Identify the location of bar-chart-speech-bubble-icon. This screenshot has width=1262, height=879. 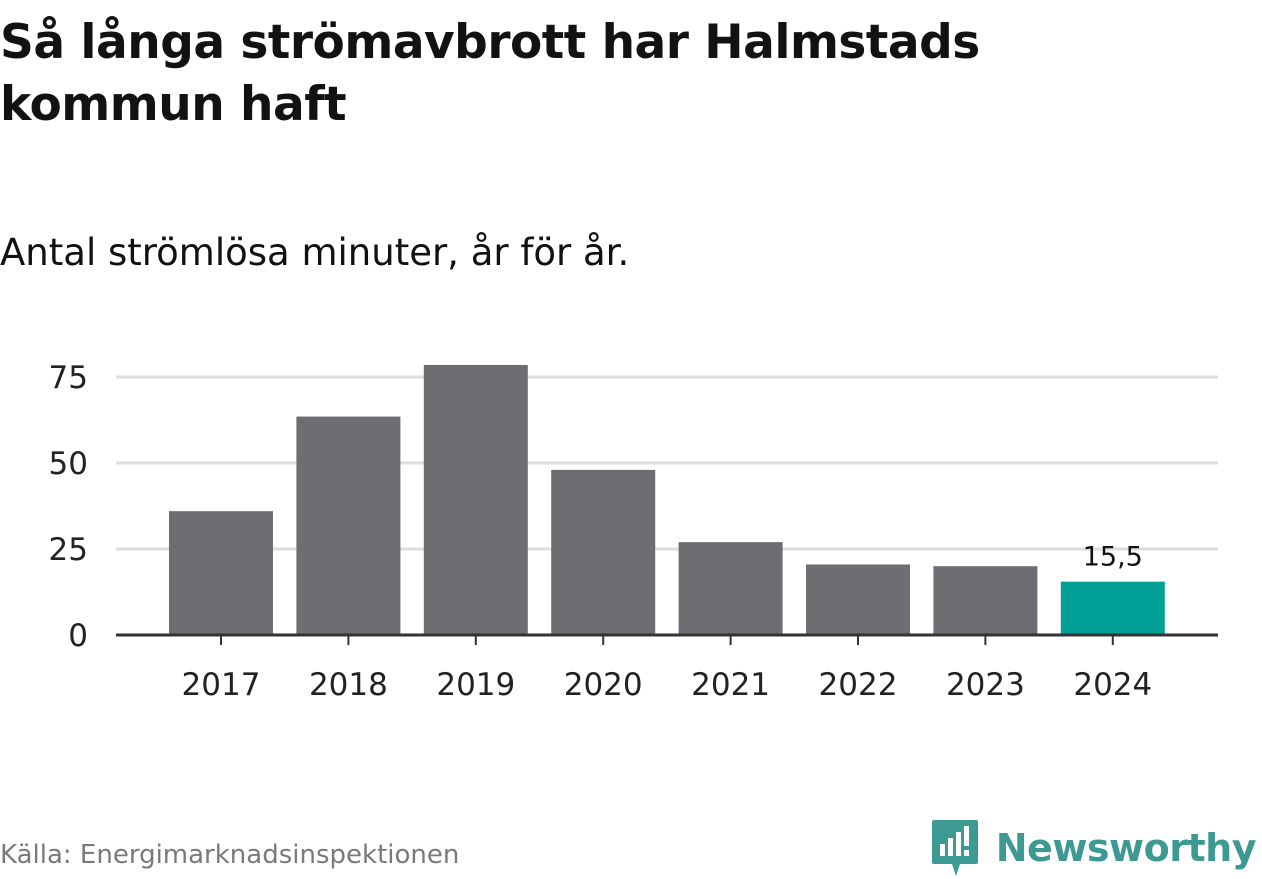
(954, 848).